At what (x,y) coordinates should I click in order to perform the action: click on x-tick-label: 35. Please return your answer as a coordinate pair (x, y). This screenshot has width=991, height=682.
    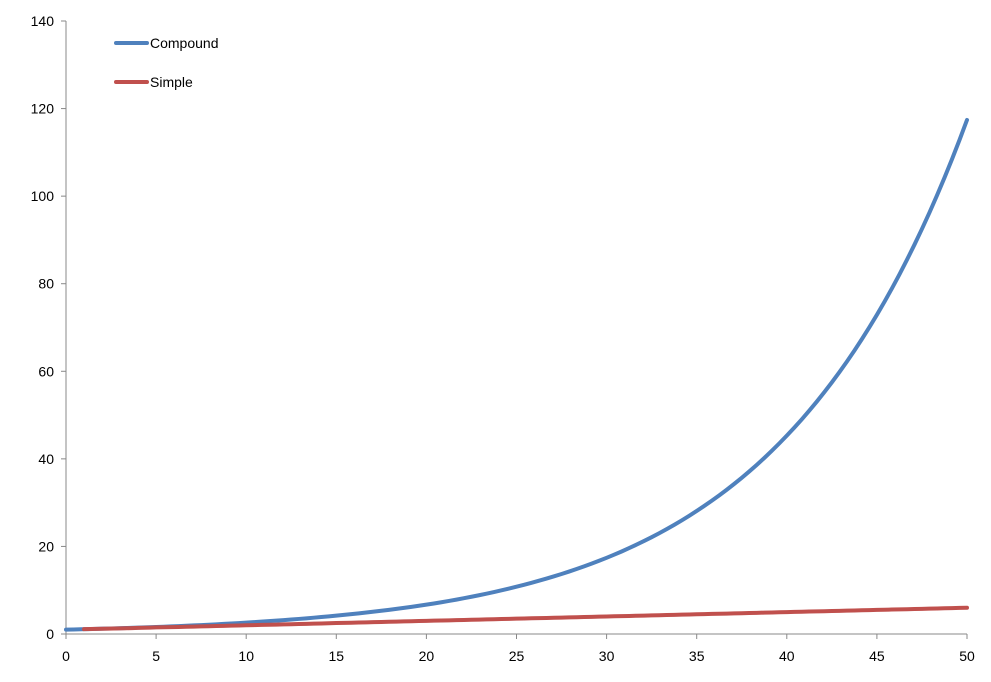
    Looking at the image, I should click on (697, 656).